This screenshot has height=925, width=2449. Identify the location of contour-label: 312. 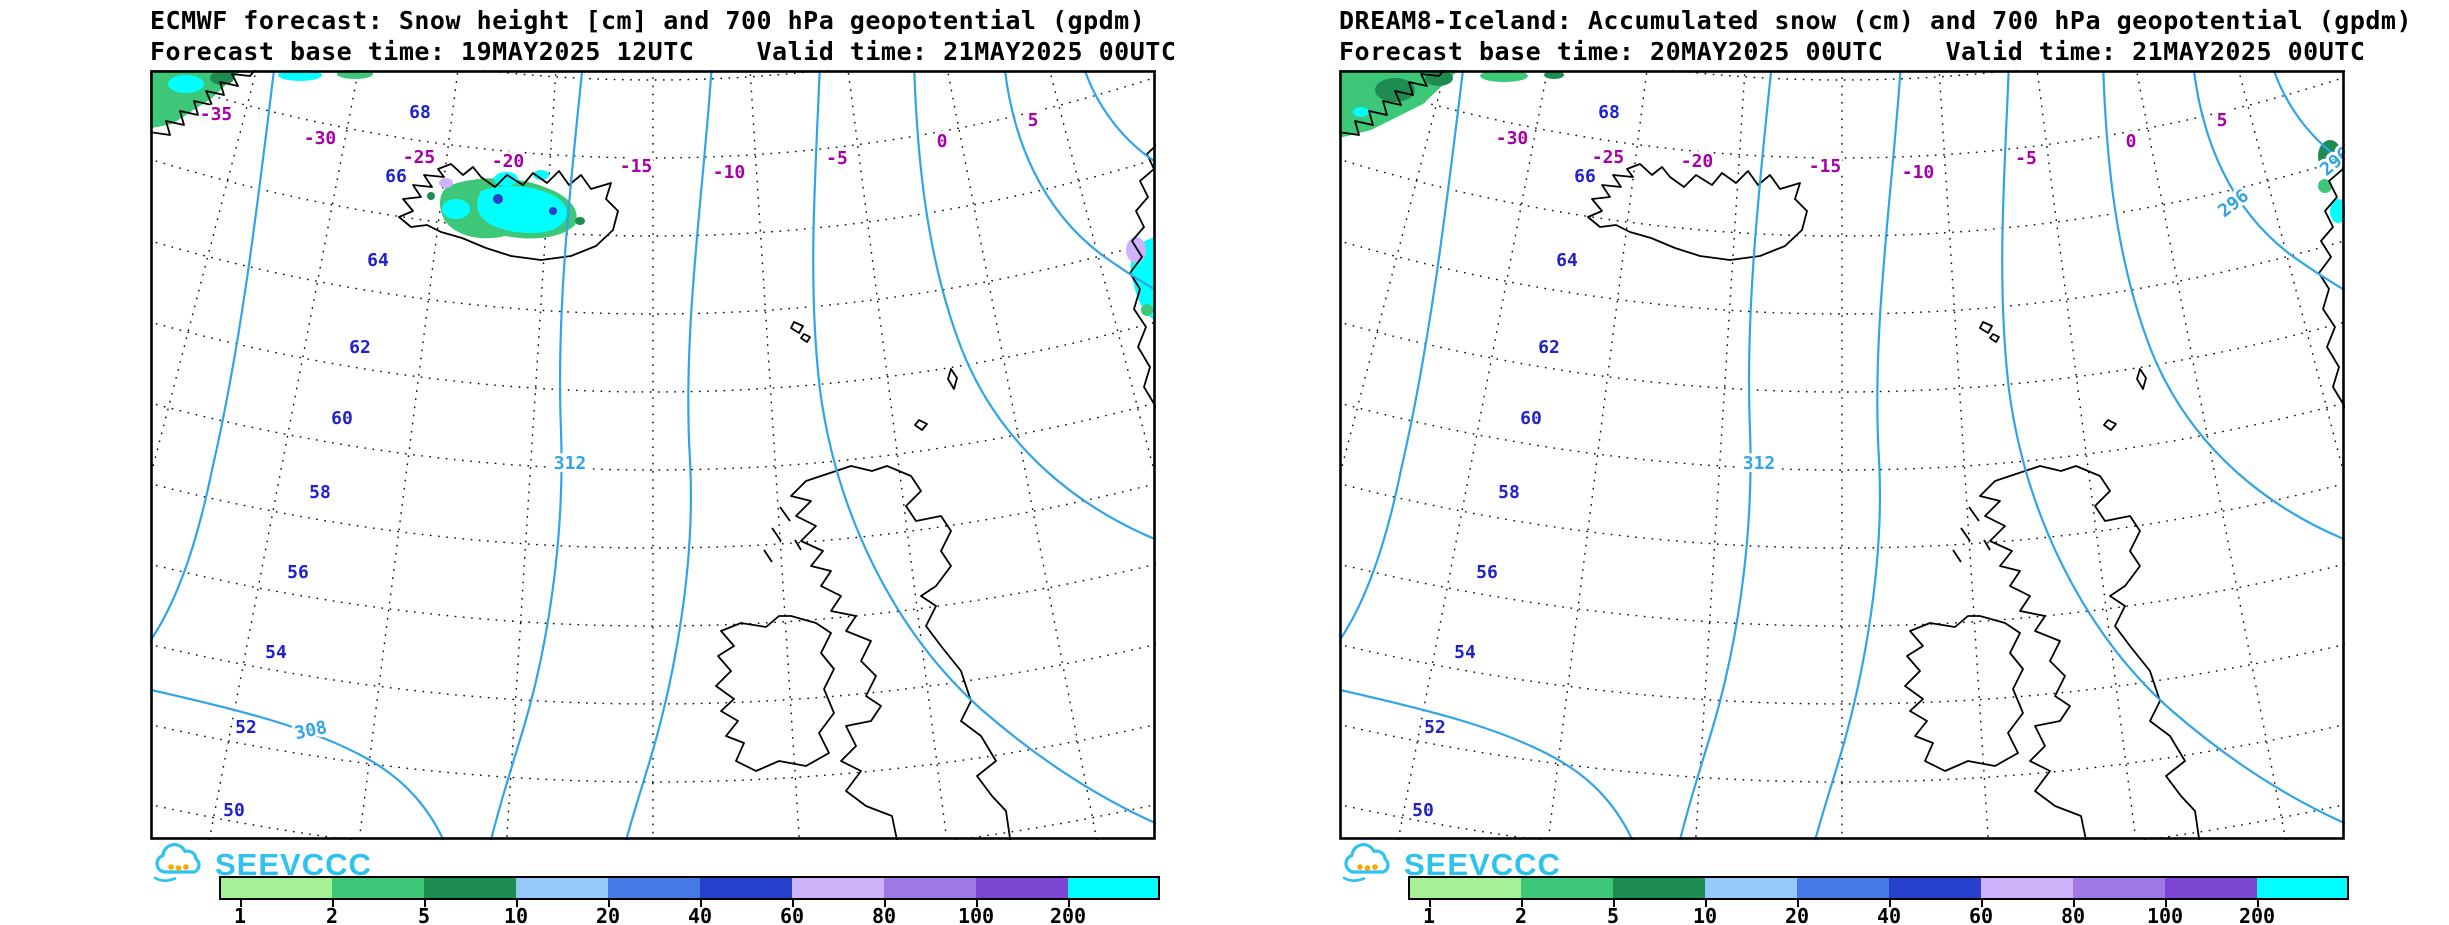
(1759, 463).